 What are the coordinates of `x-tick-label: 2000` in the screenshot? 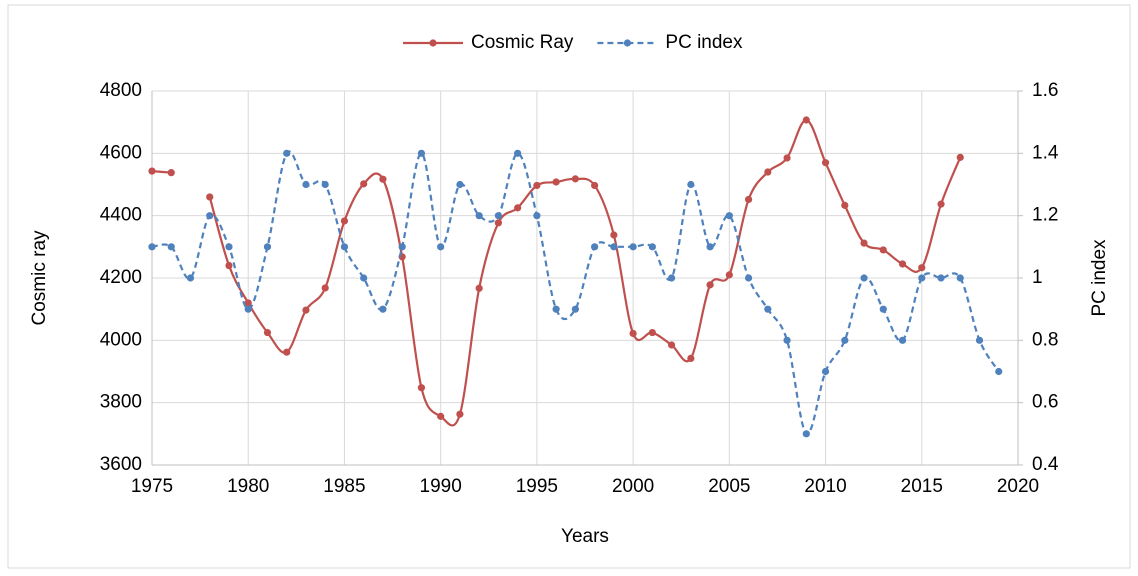 It's located at (633, 486).